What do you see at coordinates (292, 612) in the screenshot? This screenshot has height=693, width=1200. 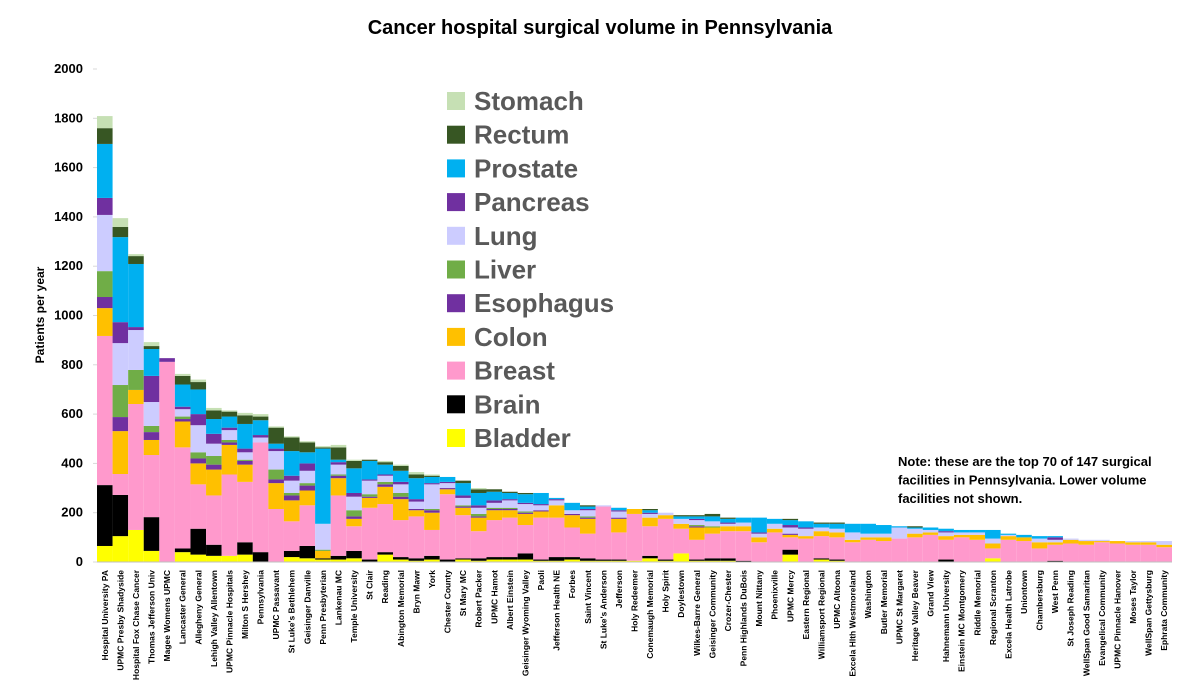 I see `x-tick-label: St Luke's Bethlehem` at bounding box center [292, 612].